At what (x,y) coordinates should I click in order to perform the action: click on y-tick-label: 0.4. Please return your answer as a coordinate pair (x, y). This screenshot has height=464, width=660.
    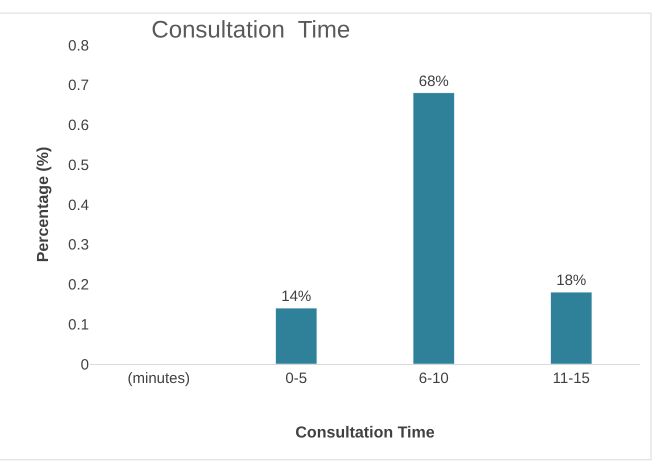
    Looking at the image, I should click on (78, 205).